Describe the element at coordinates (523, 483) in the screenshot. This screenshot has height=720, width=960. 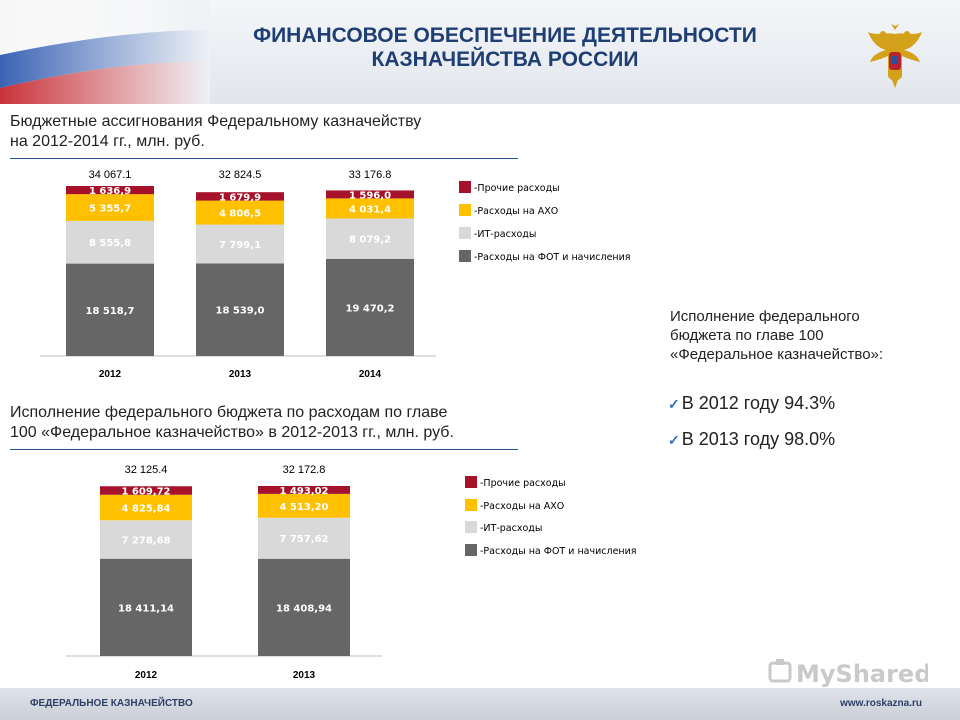
I see `chart2-legend-label: -Прочие расходы` at that location.